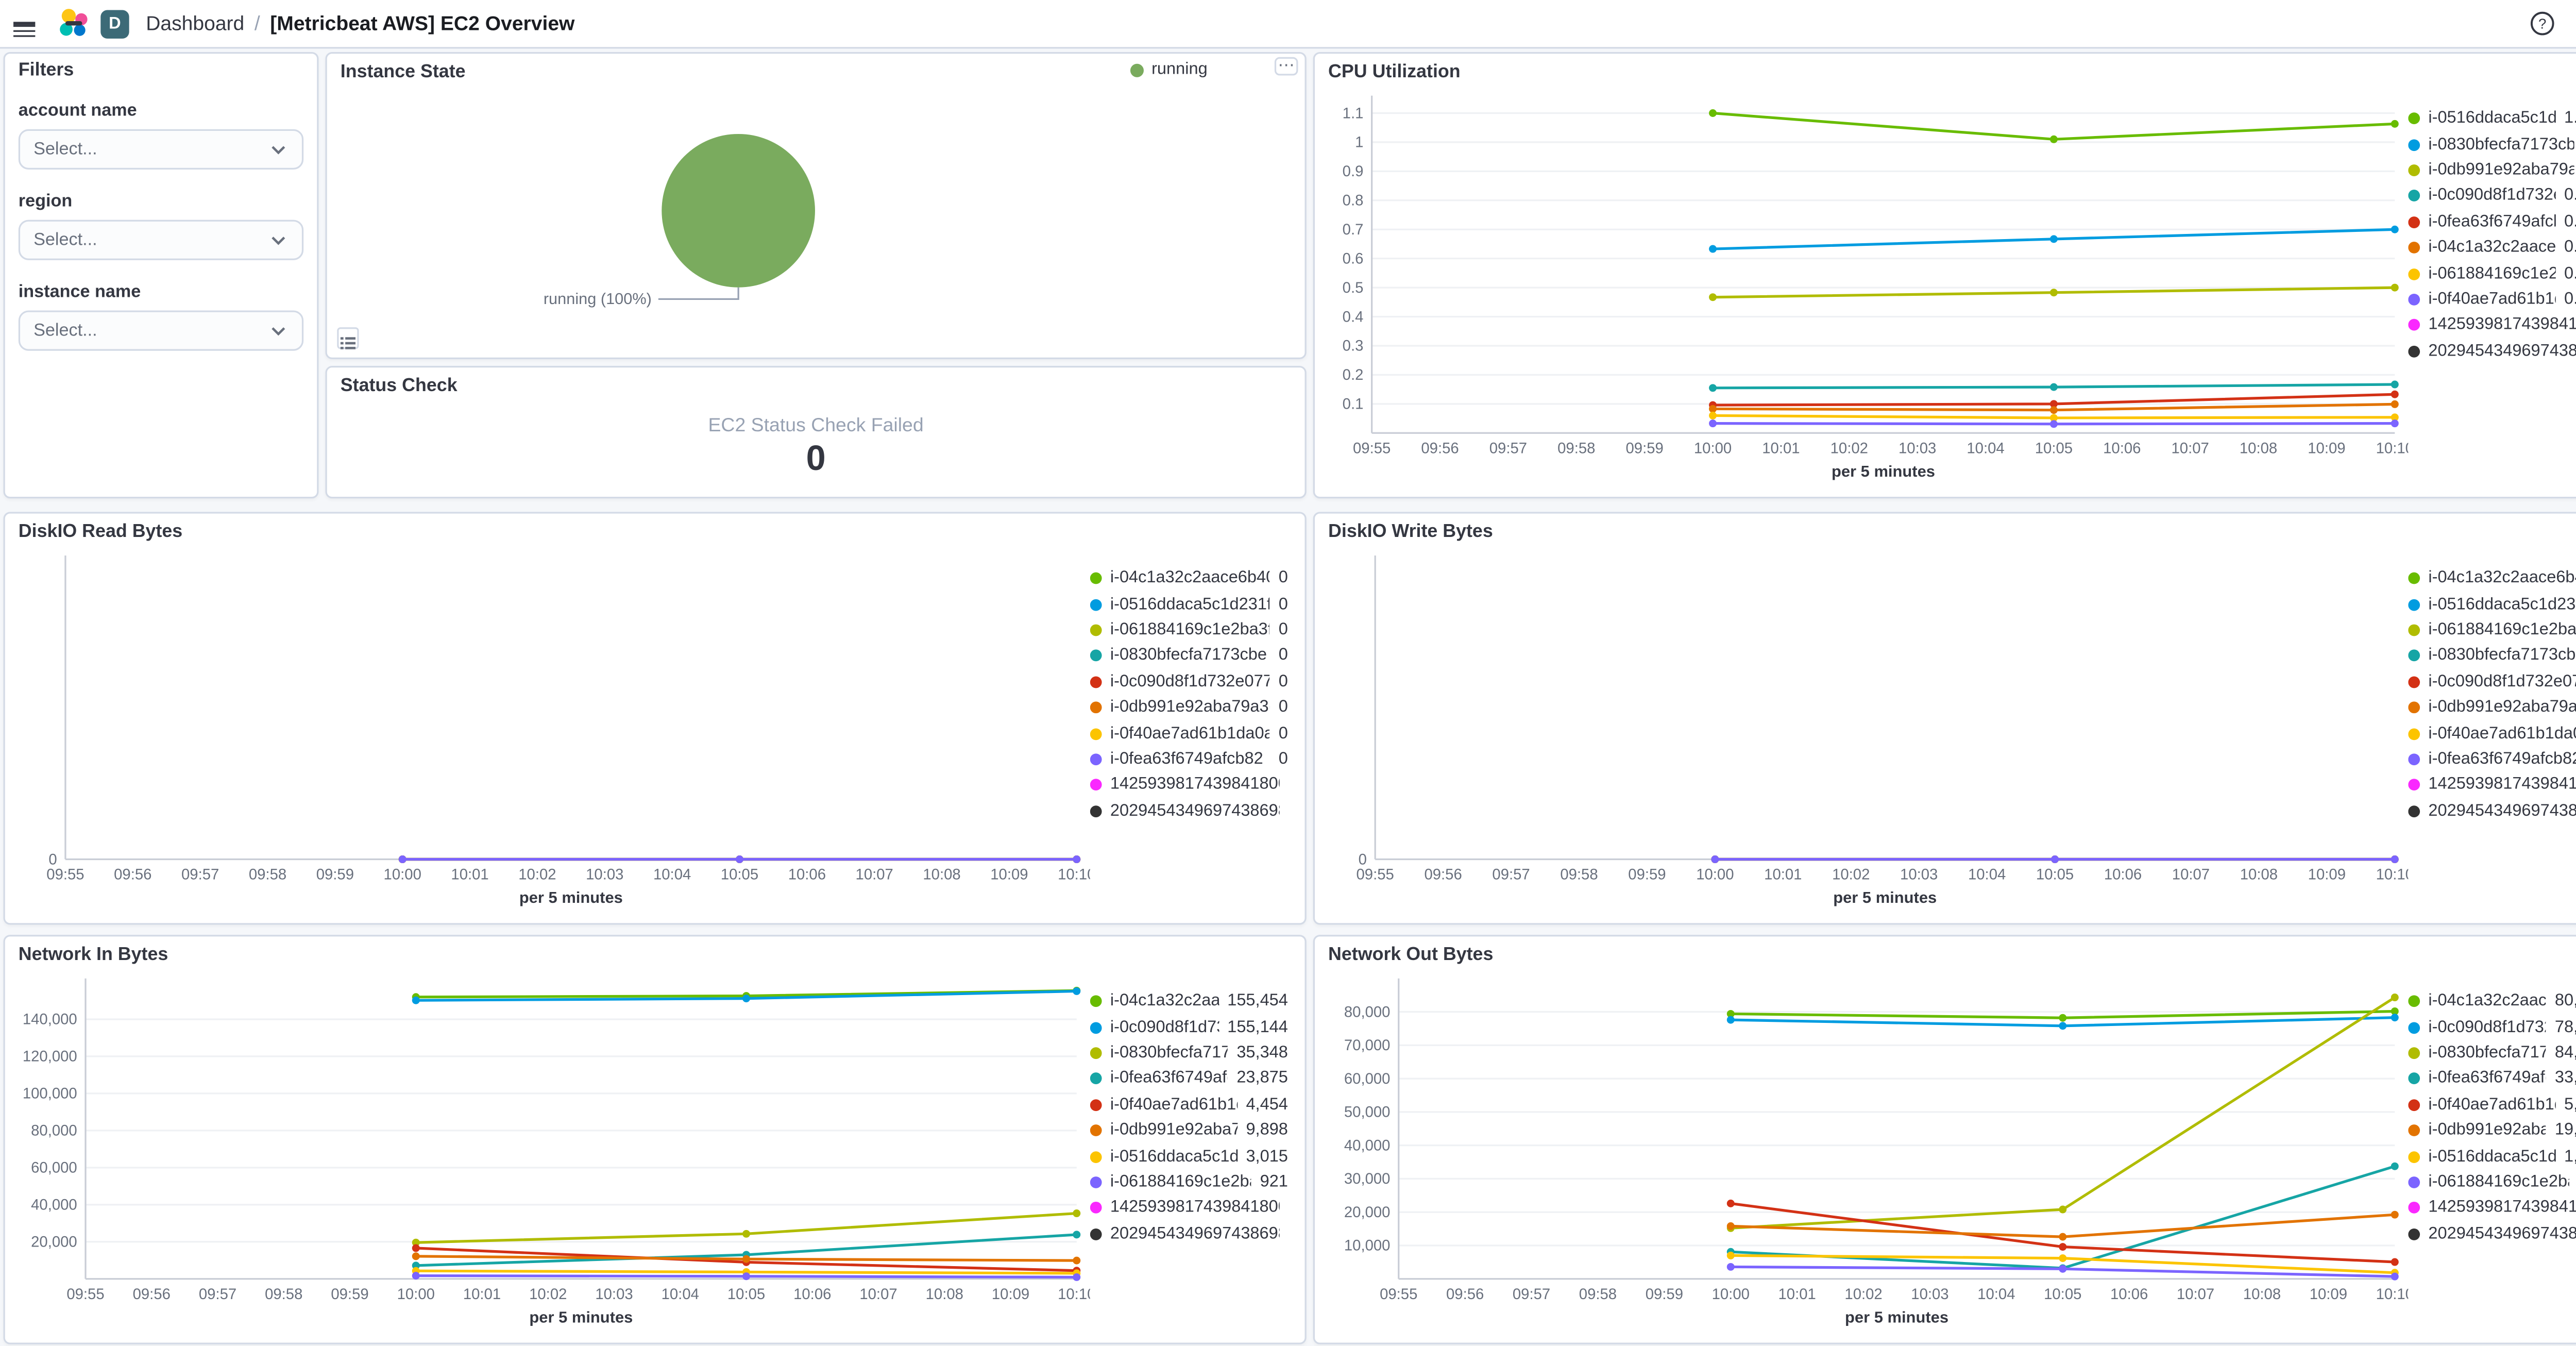 The image size is (2576, 1346). I want to click on legend-item: i-0db991e92aba79a3c 19,231, so click(2492, 1130).